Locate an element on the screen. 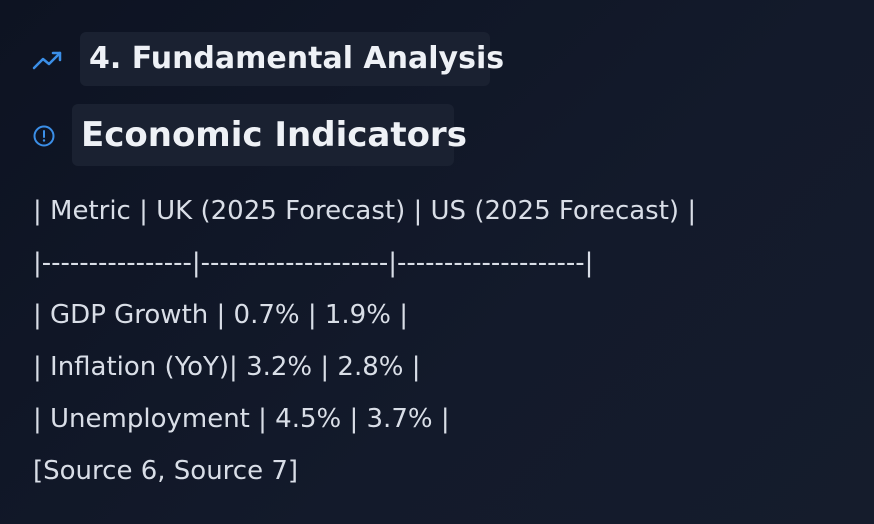 The height and width of the screenshot is (524, 874). subheading: Economic Indicators is located at coordinates (269, 135).